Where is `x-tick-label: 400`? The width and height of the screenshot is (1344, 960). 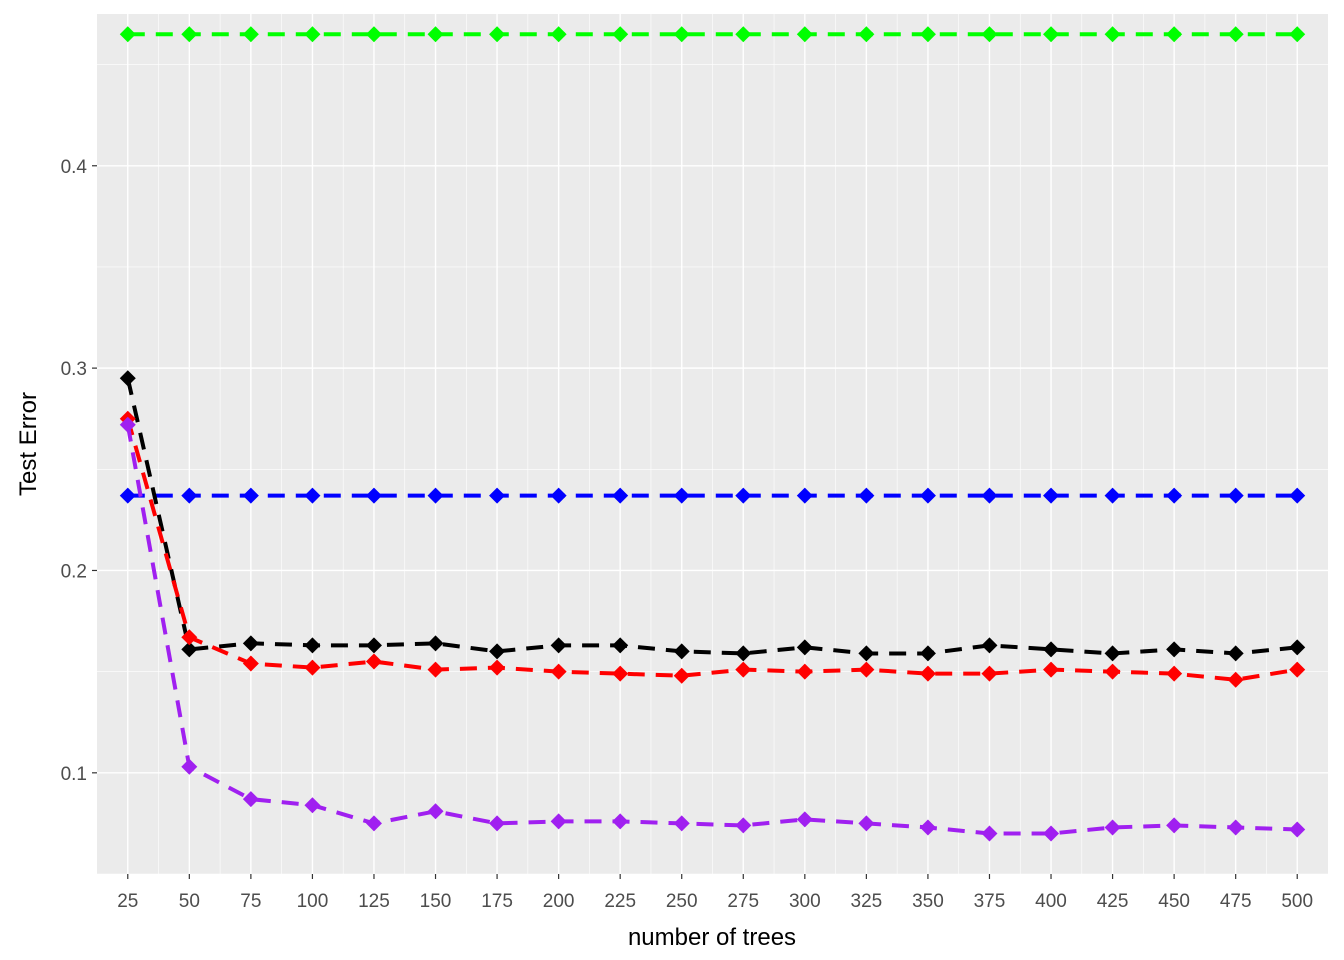 x-tick-label: 400 is located at coordinates (1051, 901).